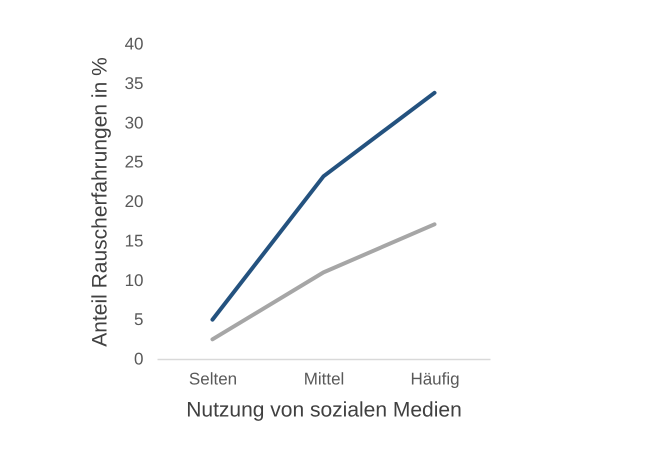 The width and height of the screenshot is (659, 462). What do you see at coordinates (213, 379) in the screenshot?
I see `x-tick-label: Selten` at bounding box center [213, 379].